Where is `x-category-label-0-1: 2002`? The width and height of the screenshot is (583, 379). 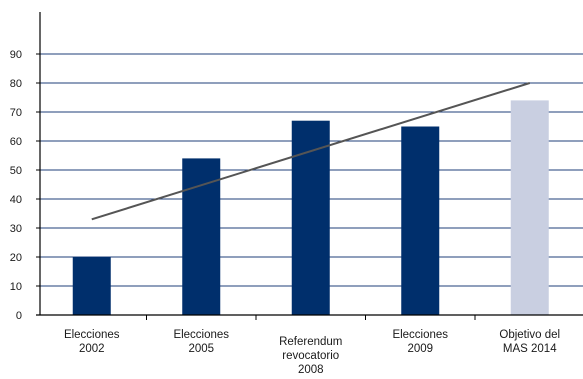 x-category-label-0-1: 2002 is located at coordinates (92, 349).